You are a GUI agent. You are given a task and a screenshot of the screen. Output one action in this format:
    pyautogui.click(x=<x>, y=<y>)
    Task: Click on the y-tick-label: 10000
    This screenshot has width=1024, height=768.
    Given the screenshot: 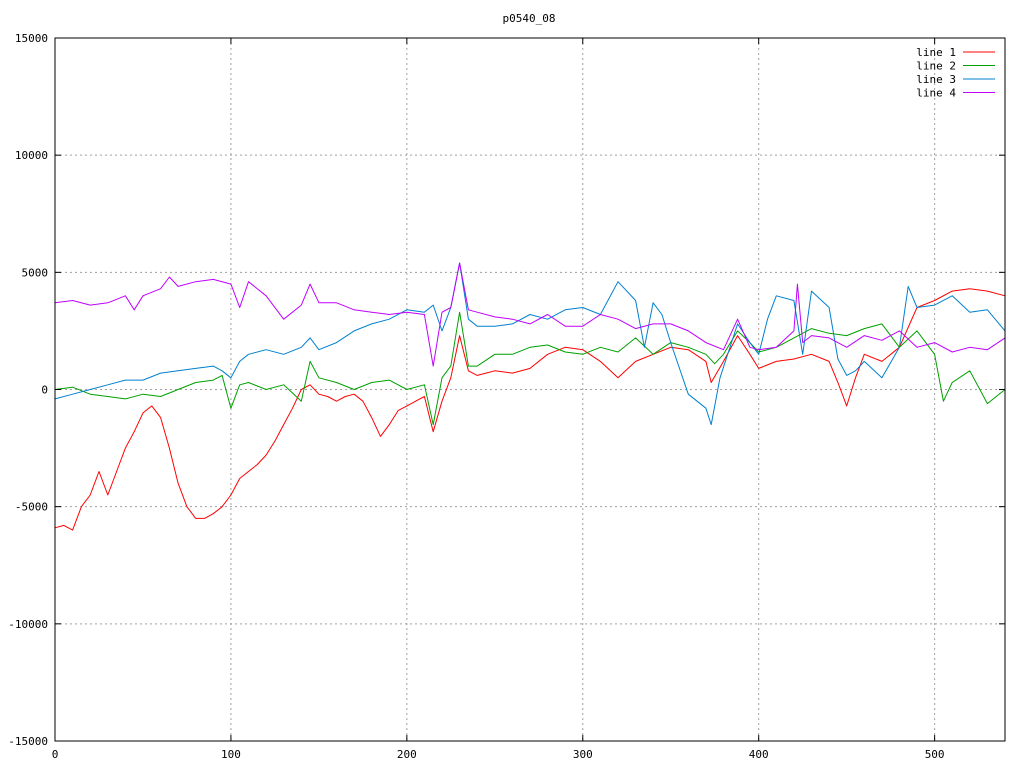 What is the action you would take?
    pyautogui.click(x=31, y=155)
    